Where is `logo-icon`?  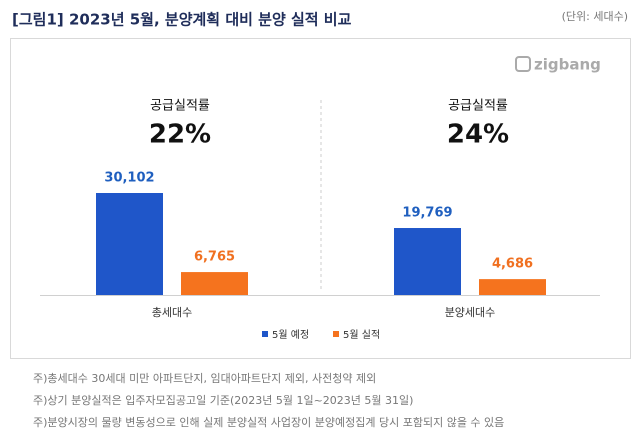
logo-icon is located at coordinates (523, 64).